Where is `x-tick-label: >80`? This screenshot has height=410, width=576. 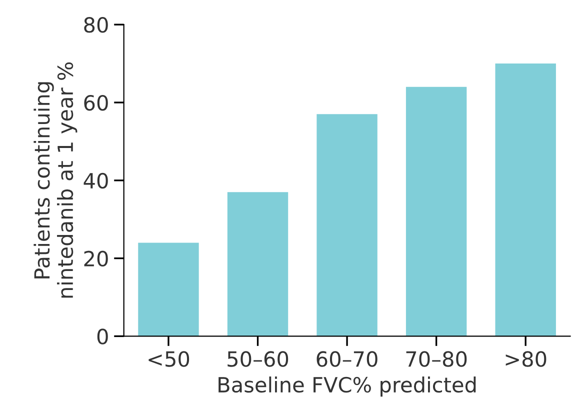 x-tick-label: >80 is located at coordinates (526, 359).